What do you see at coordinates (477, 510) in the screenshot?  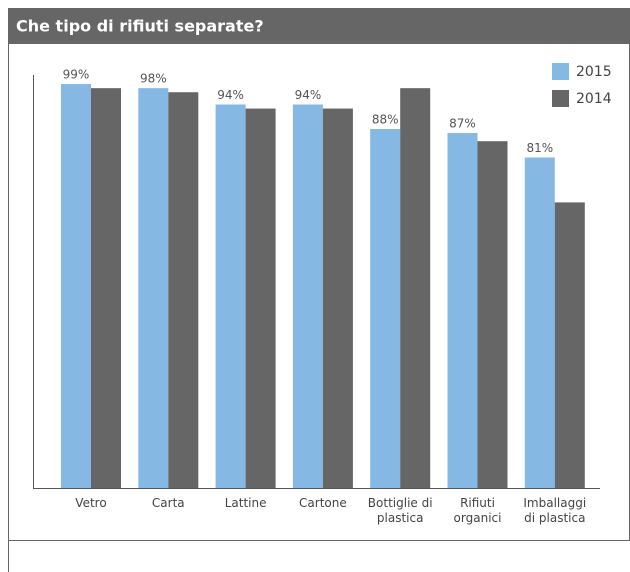 I see `x-tick-label: Rifiuti organici` at bounding box center [477, 510].